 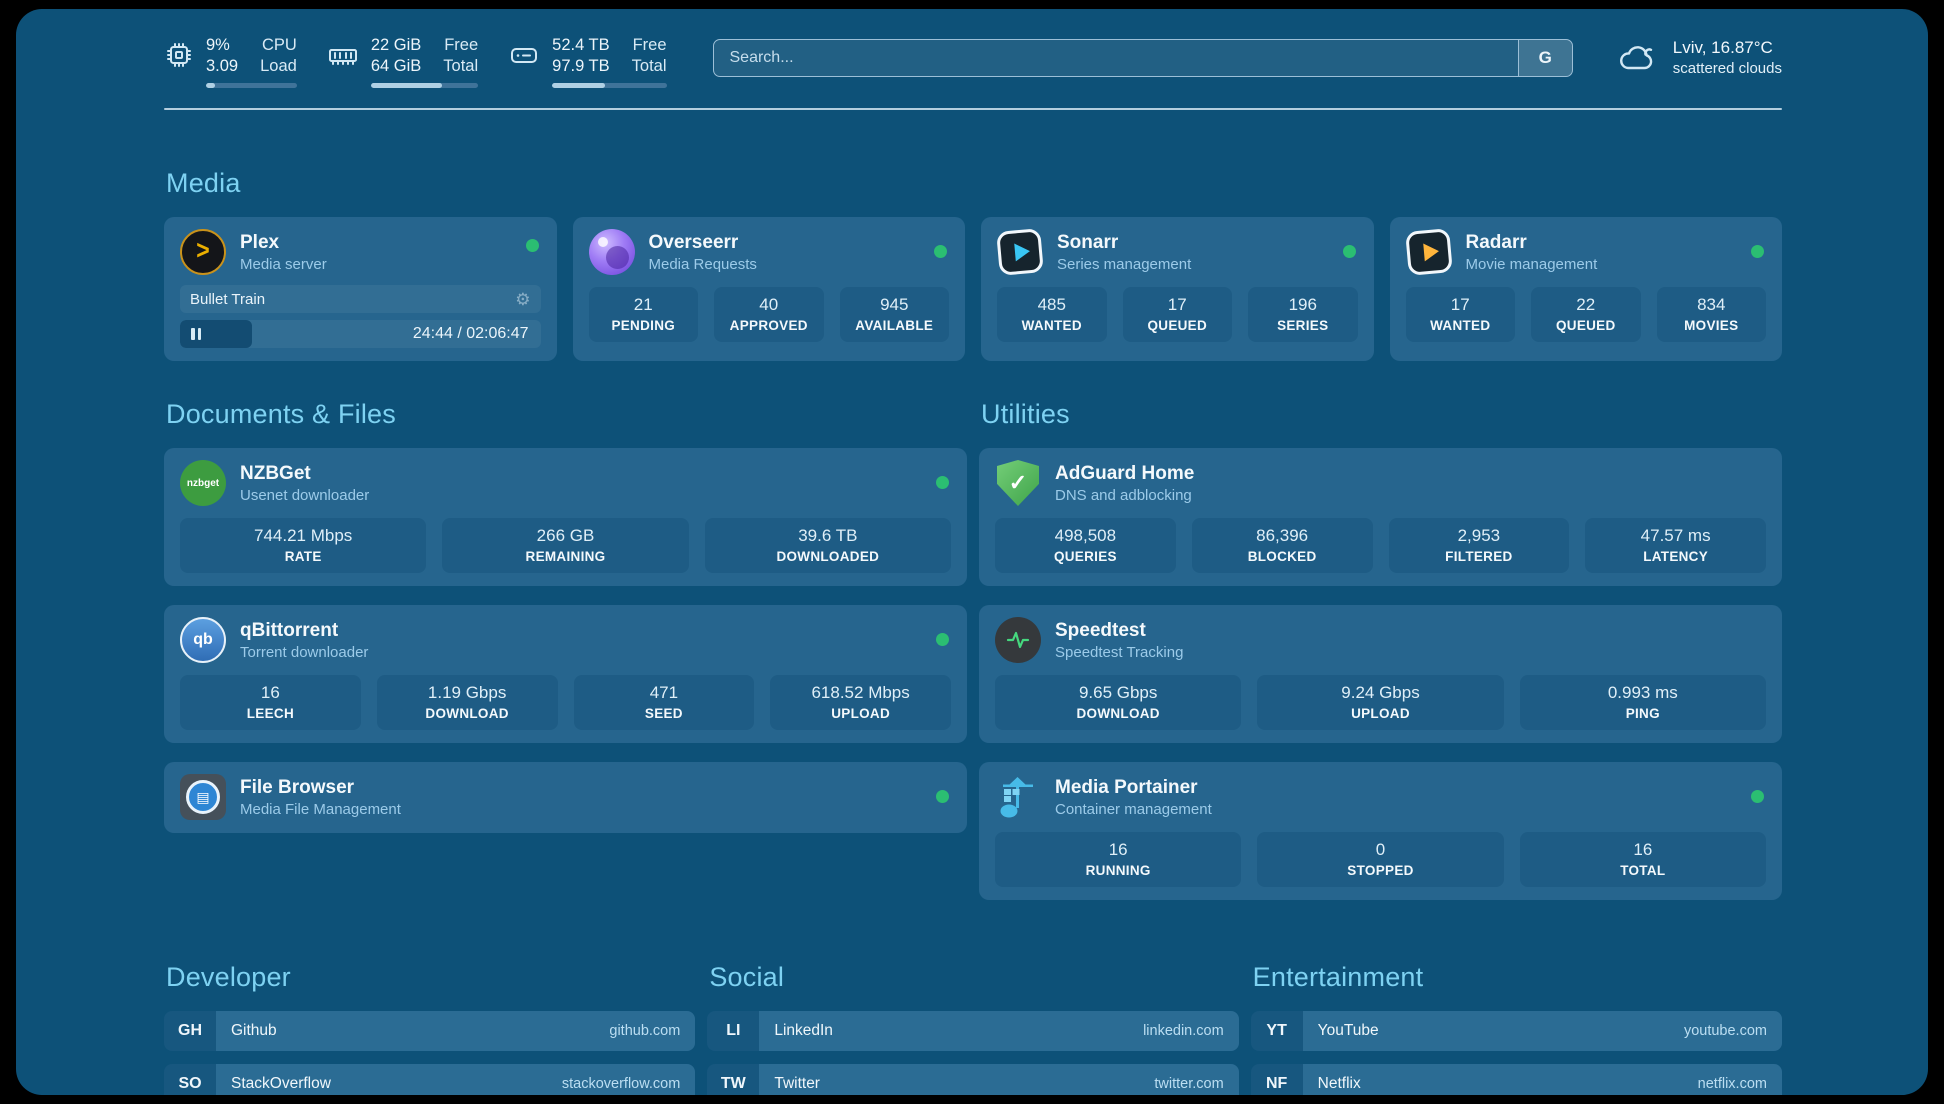 I want to click on playback-time: 24:44 / 02:06:47, so click(x=470, y=333).